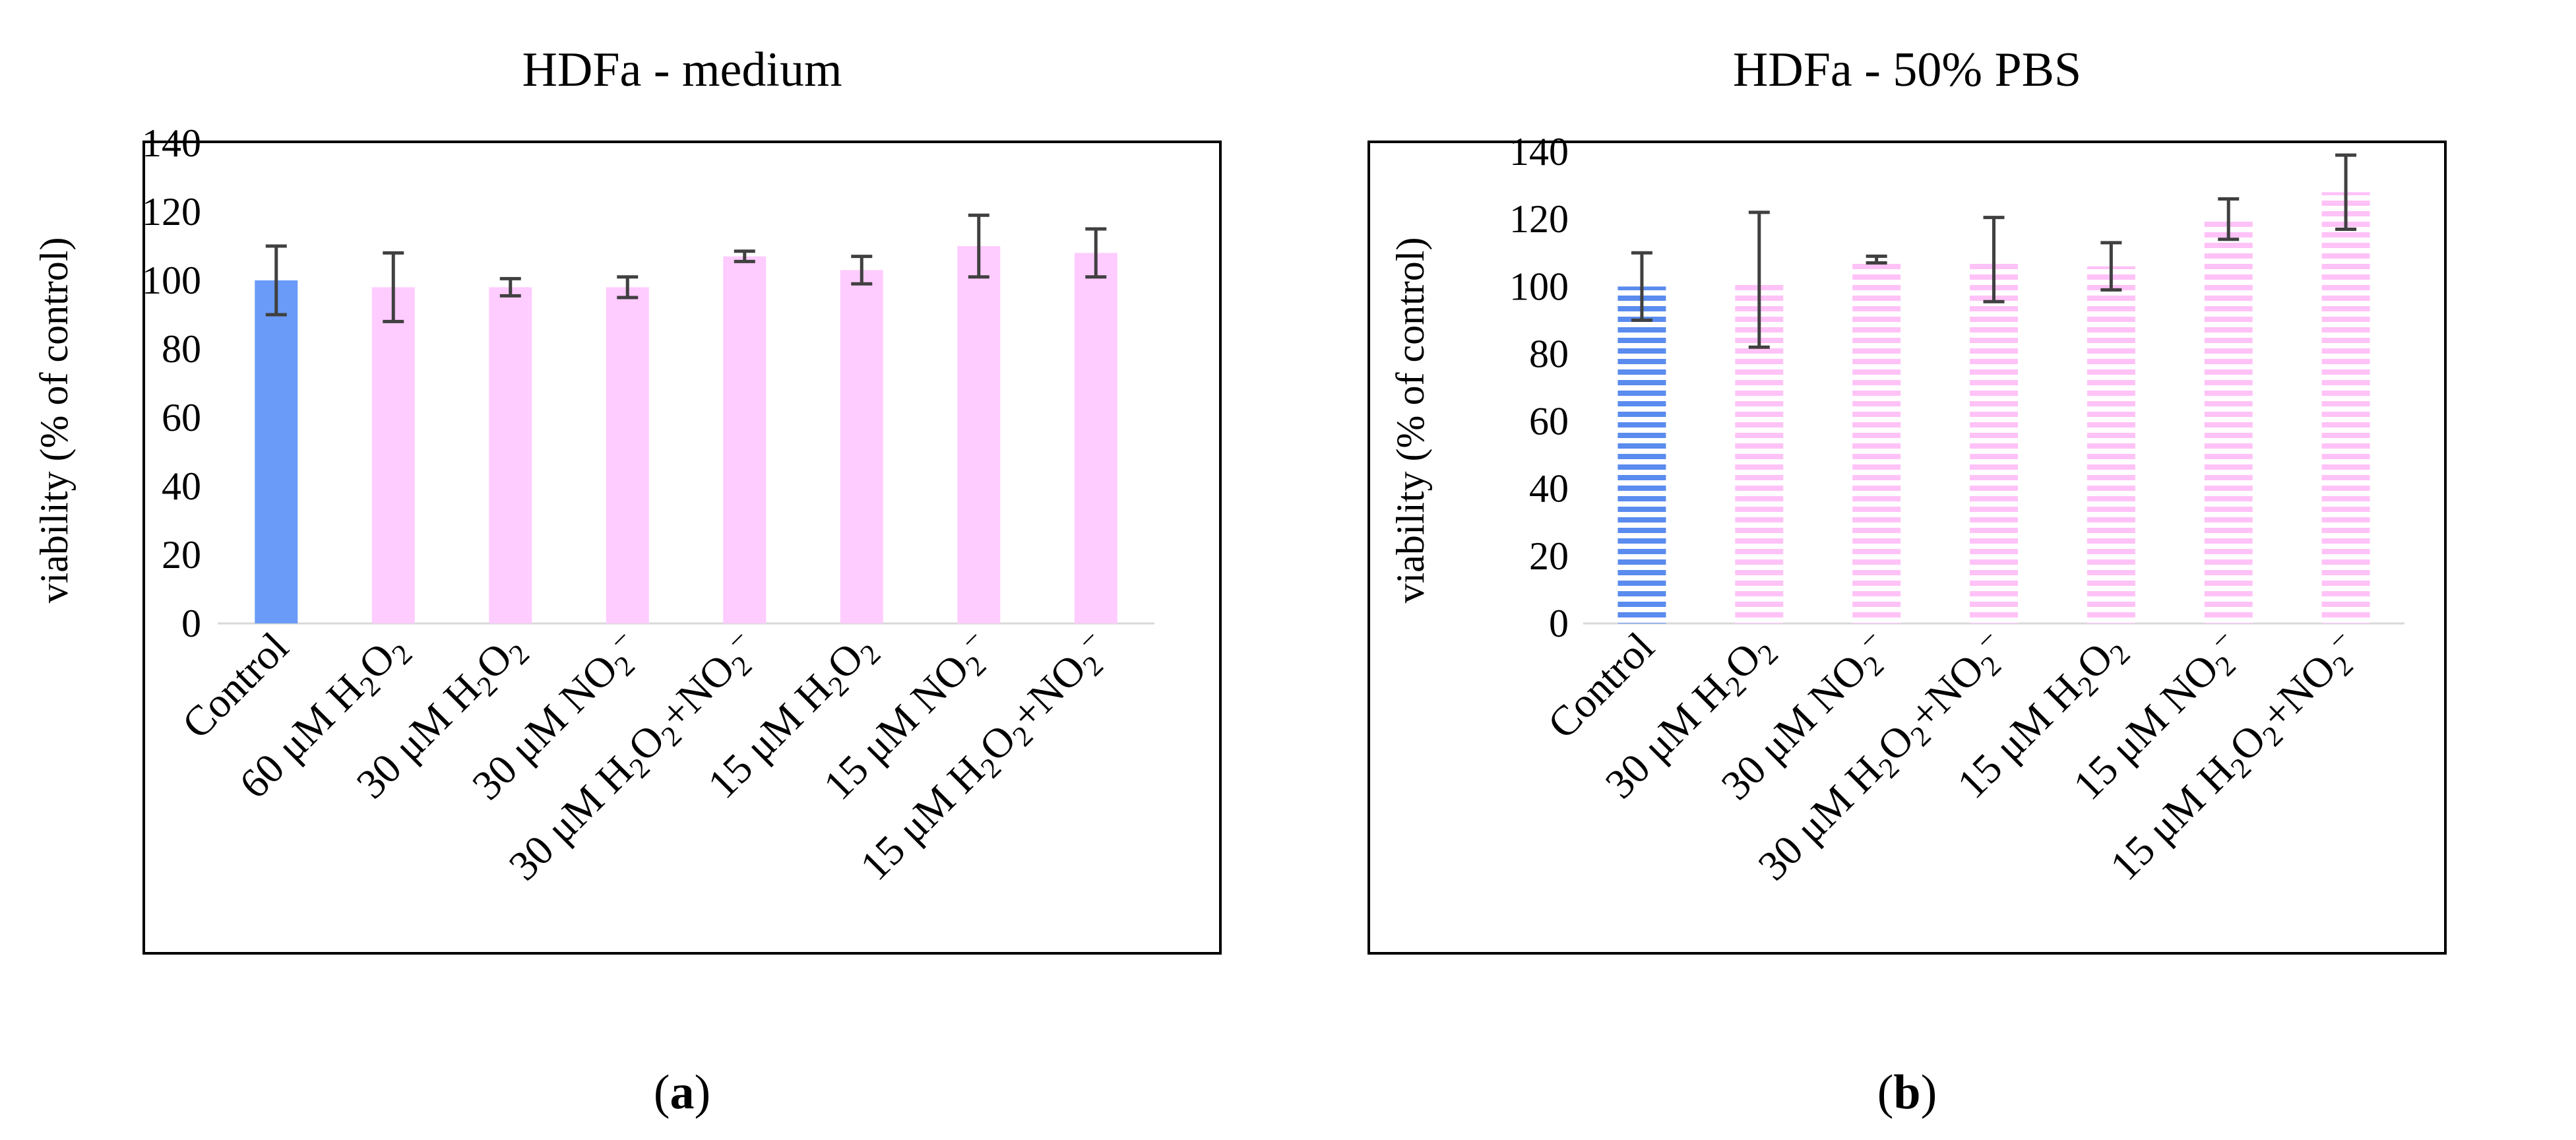  I want to click on panel-b-label-letter: b, so click(1906, 1092).